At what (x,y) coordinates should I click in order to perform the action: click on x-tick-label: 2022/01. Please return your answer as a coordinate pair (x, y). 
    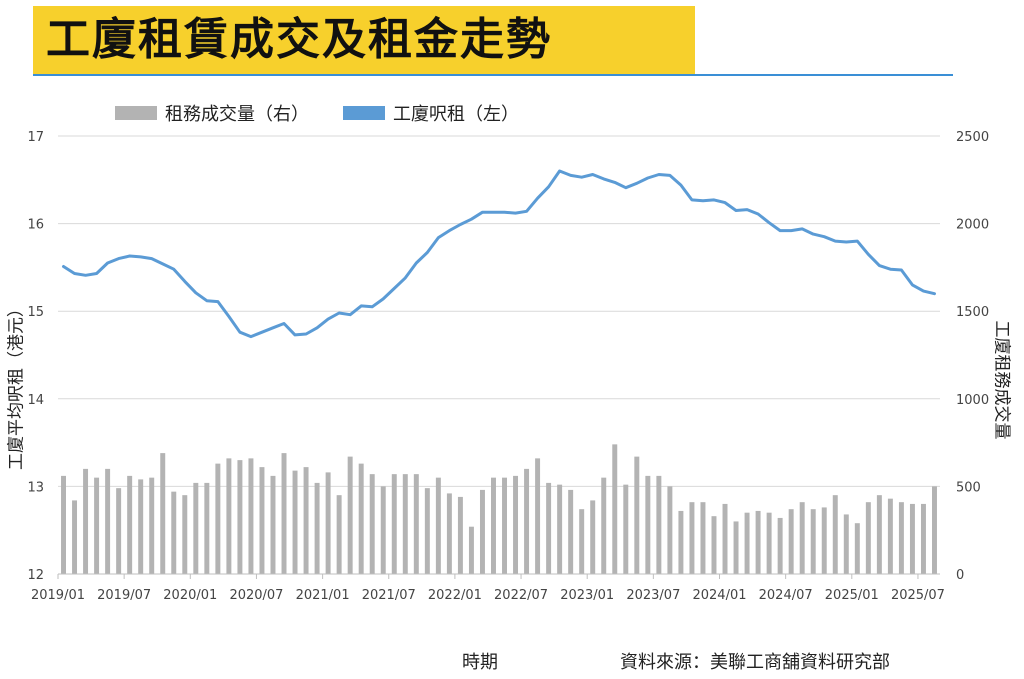
    Looking at the image, I should click on (455, 595).